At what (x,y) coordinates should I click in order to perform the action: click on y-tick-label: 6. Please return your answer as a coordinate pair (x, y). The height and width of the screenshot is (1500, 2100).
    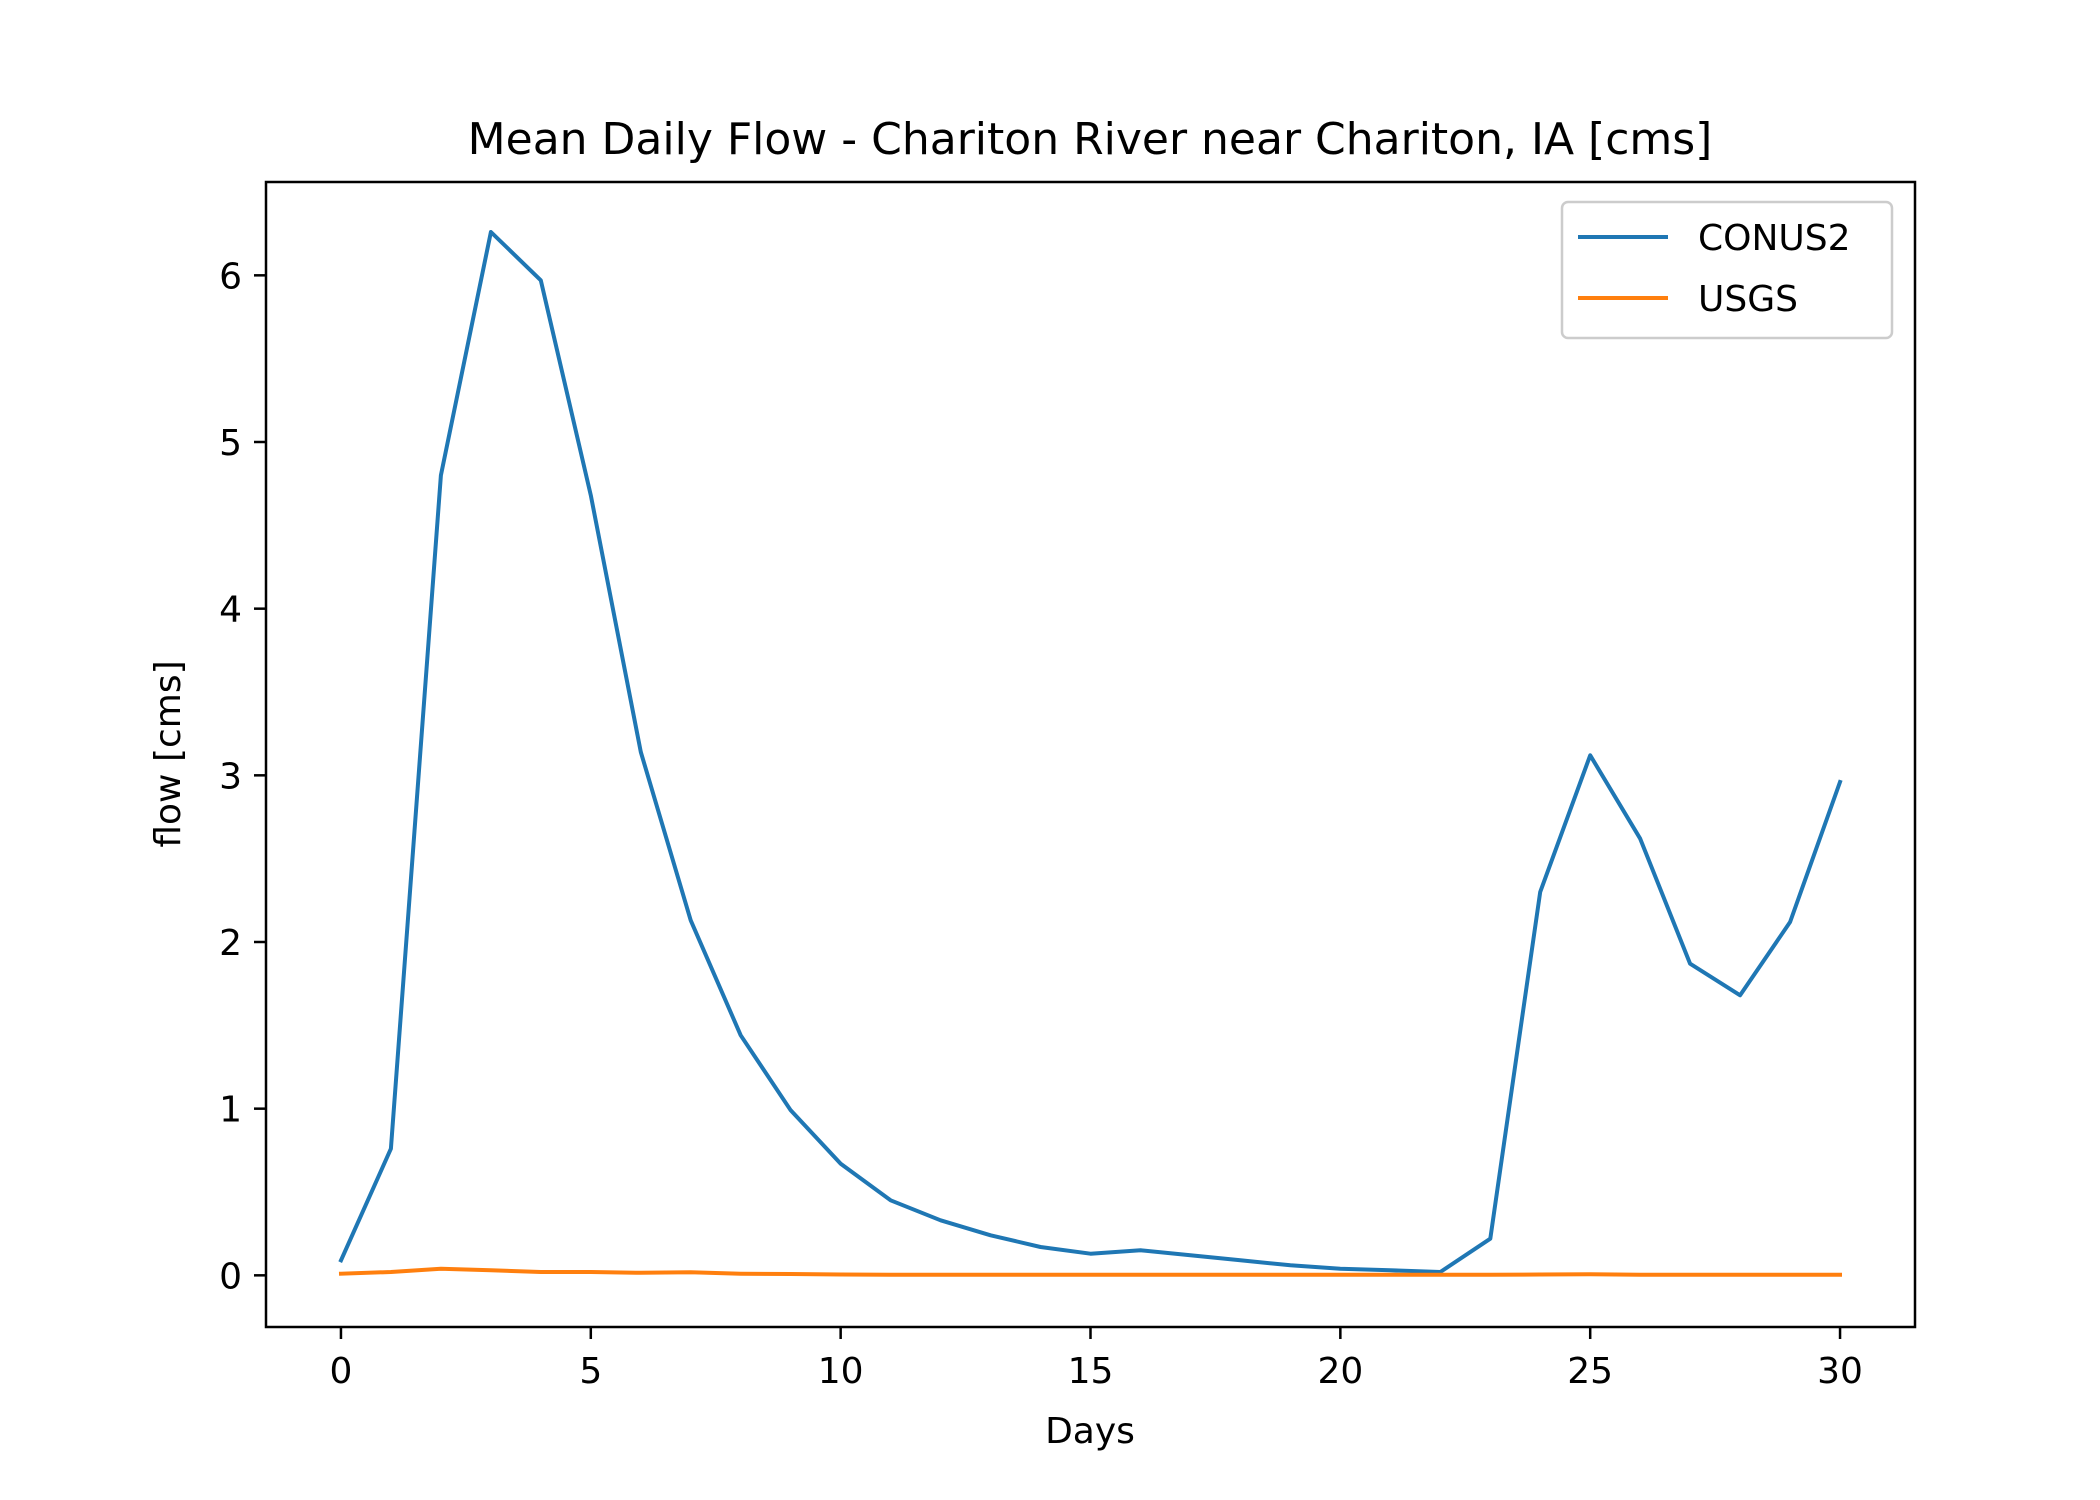
    Looking at the image, I should click on (230, 276).